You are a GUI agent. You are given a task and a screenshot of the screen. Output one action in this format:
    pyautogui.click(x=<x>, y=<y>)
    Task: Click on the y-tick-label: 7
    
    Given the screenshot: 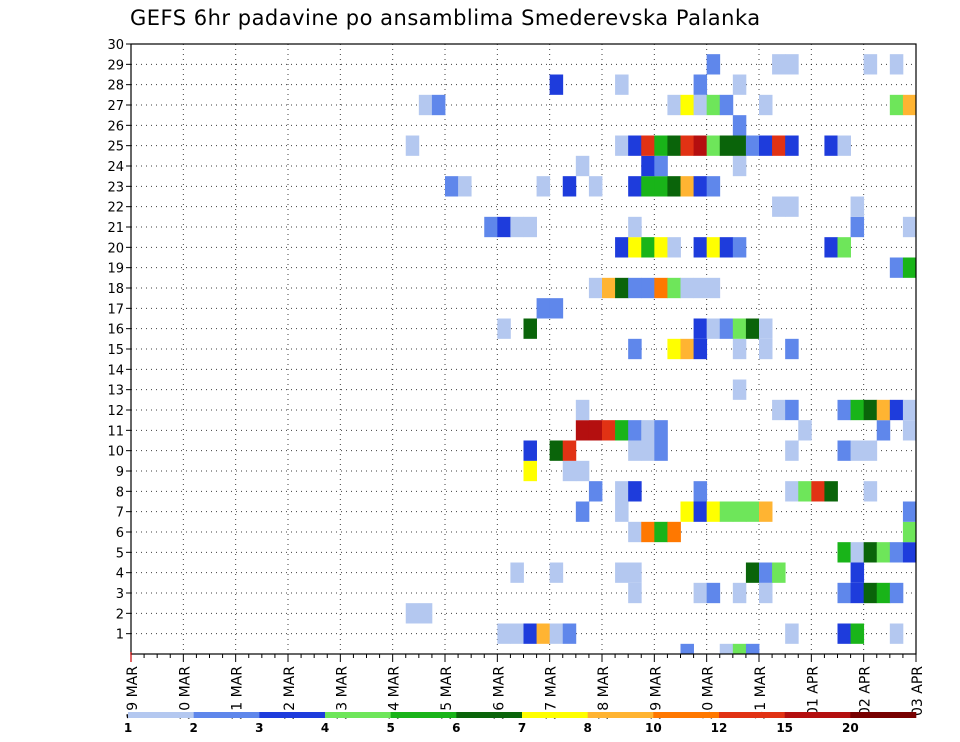 What is the action you would take?
    pyautogui.click(x=120, y=513)
    